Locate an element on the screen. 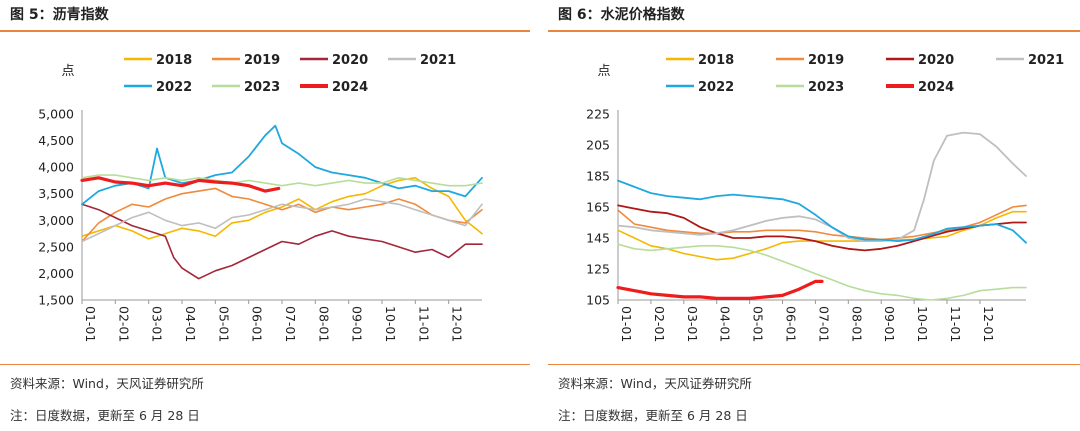 The width and height of the screenshot is (1080, 431). y-tick-label: 205 is located at coordinates (598, 145).